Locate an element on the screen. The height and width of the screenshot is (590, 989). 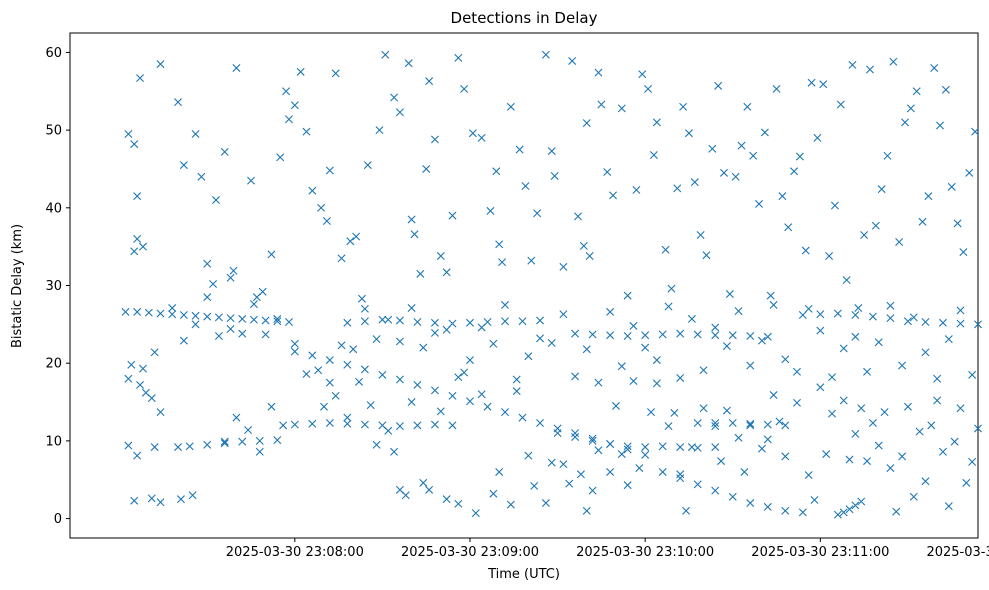
data-point-track-c-rising is located at coordinates (843, 512).